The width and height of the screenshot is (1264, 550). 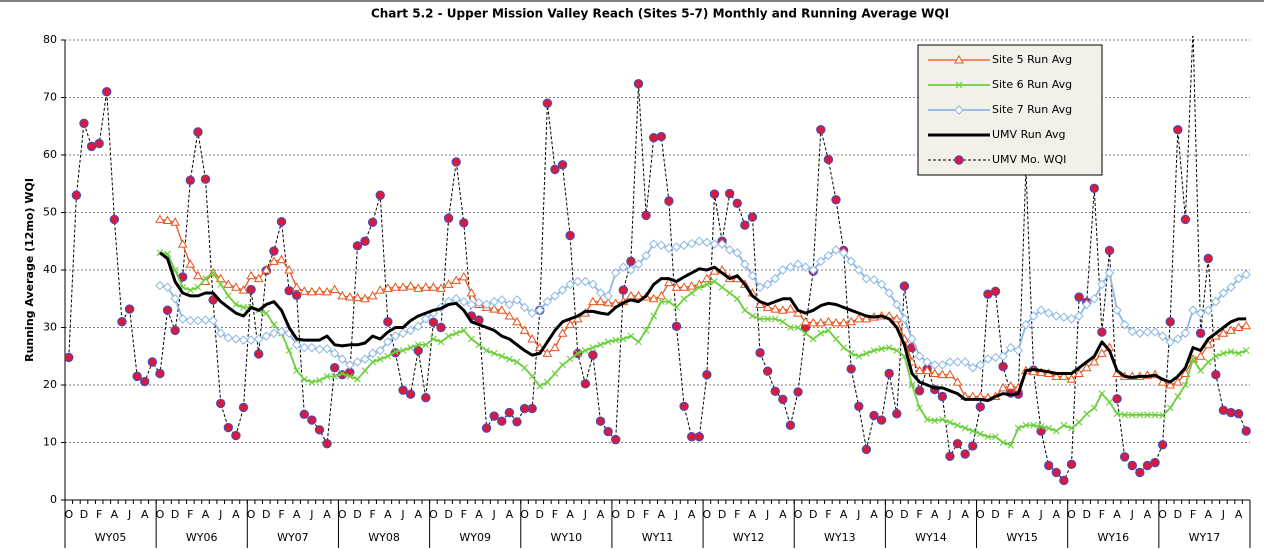 I want to click on x-tick-label: D, so click(x=357, y=514).